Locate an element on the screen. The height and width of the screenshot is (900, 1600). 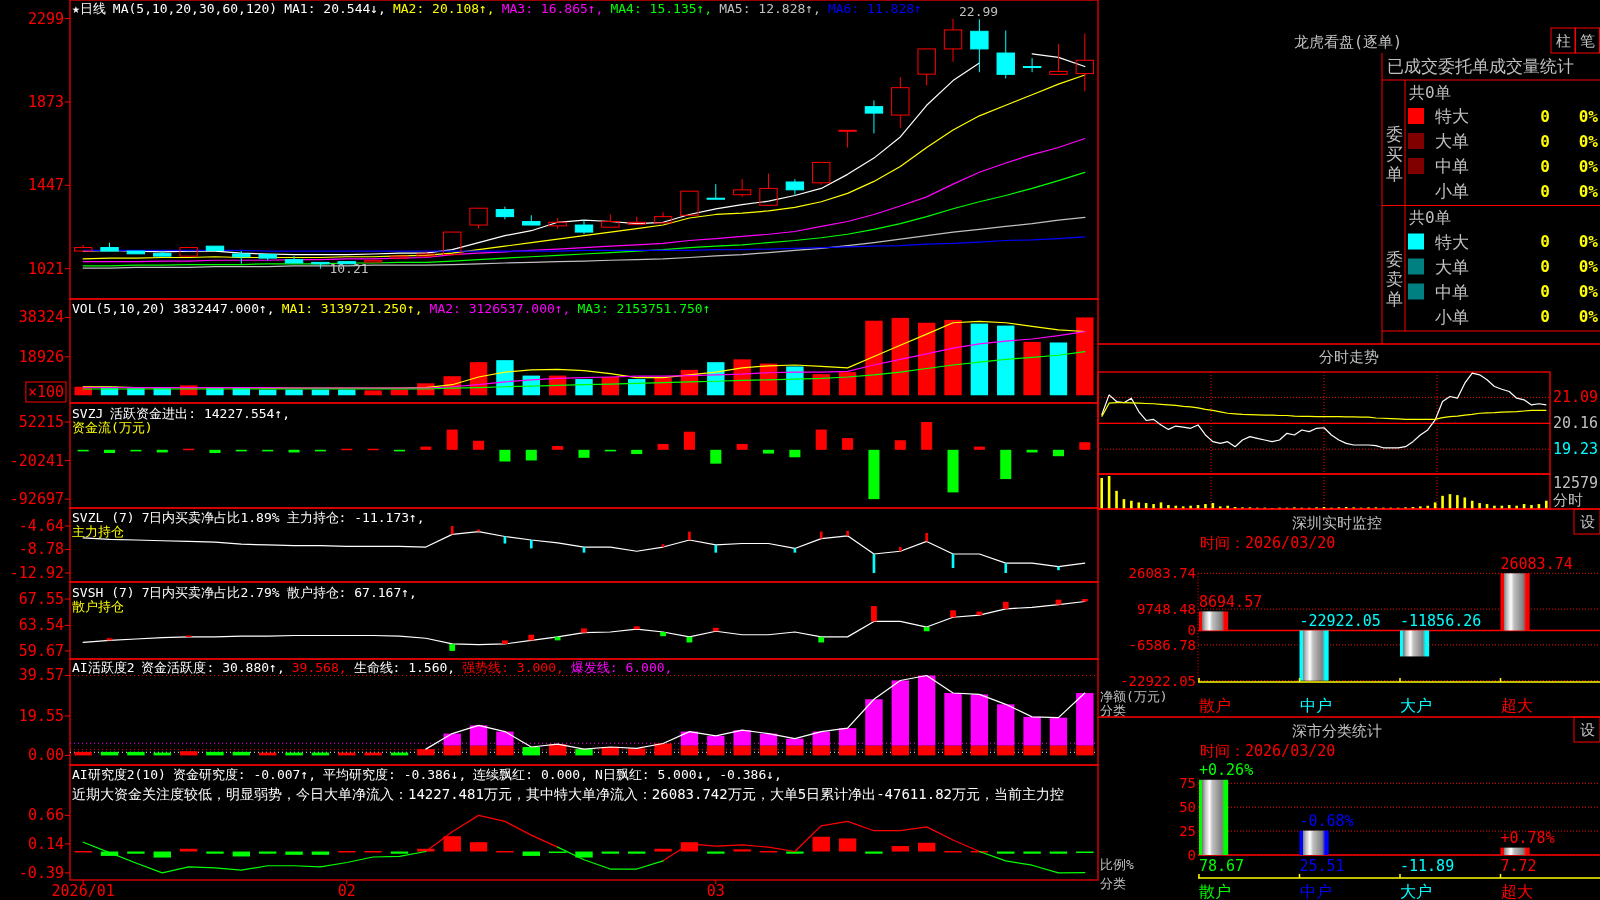
annotation: -0.386↓, is located at coordinates (750, 774).